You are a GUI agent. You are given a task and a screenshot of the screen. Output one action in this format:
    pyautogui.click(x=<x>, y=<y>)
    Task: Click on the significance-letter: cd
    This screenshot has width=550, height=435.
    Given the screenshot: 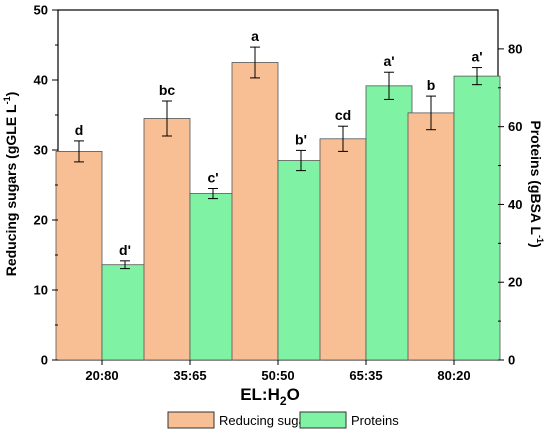 What is the action you would take?
    pyautogui.click(x=343, y=115)
    